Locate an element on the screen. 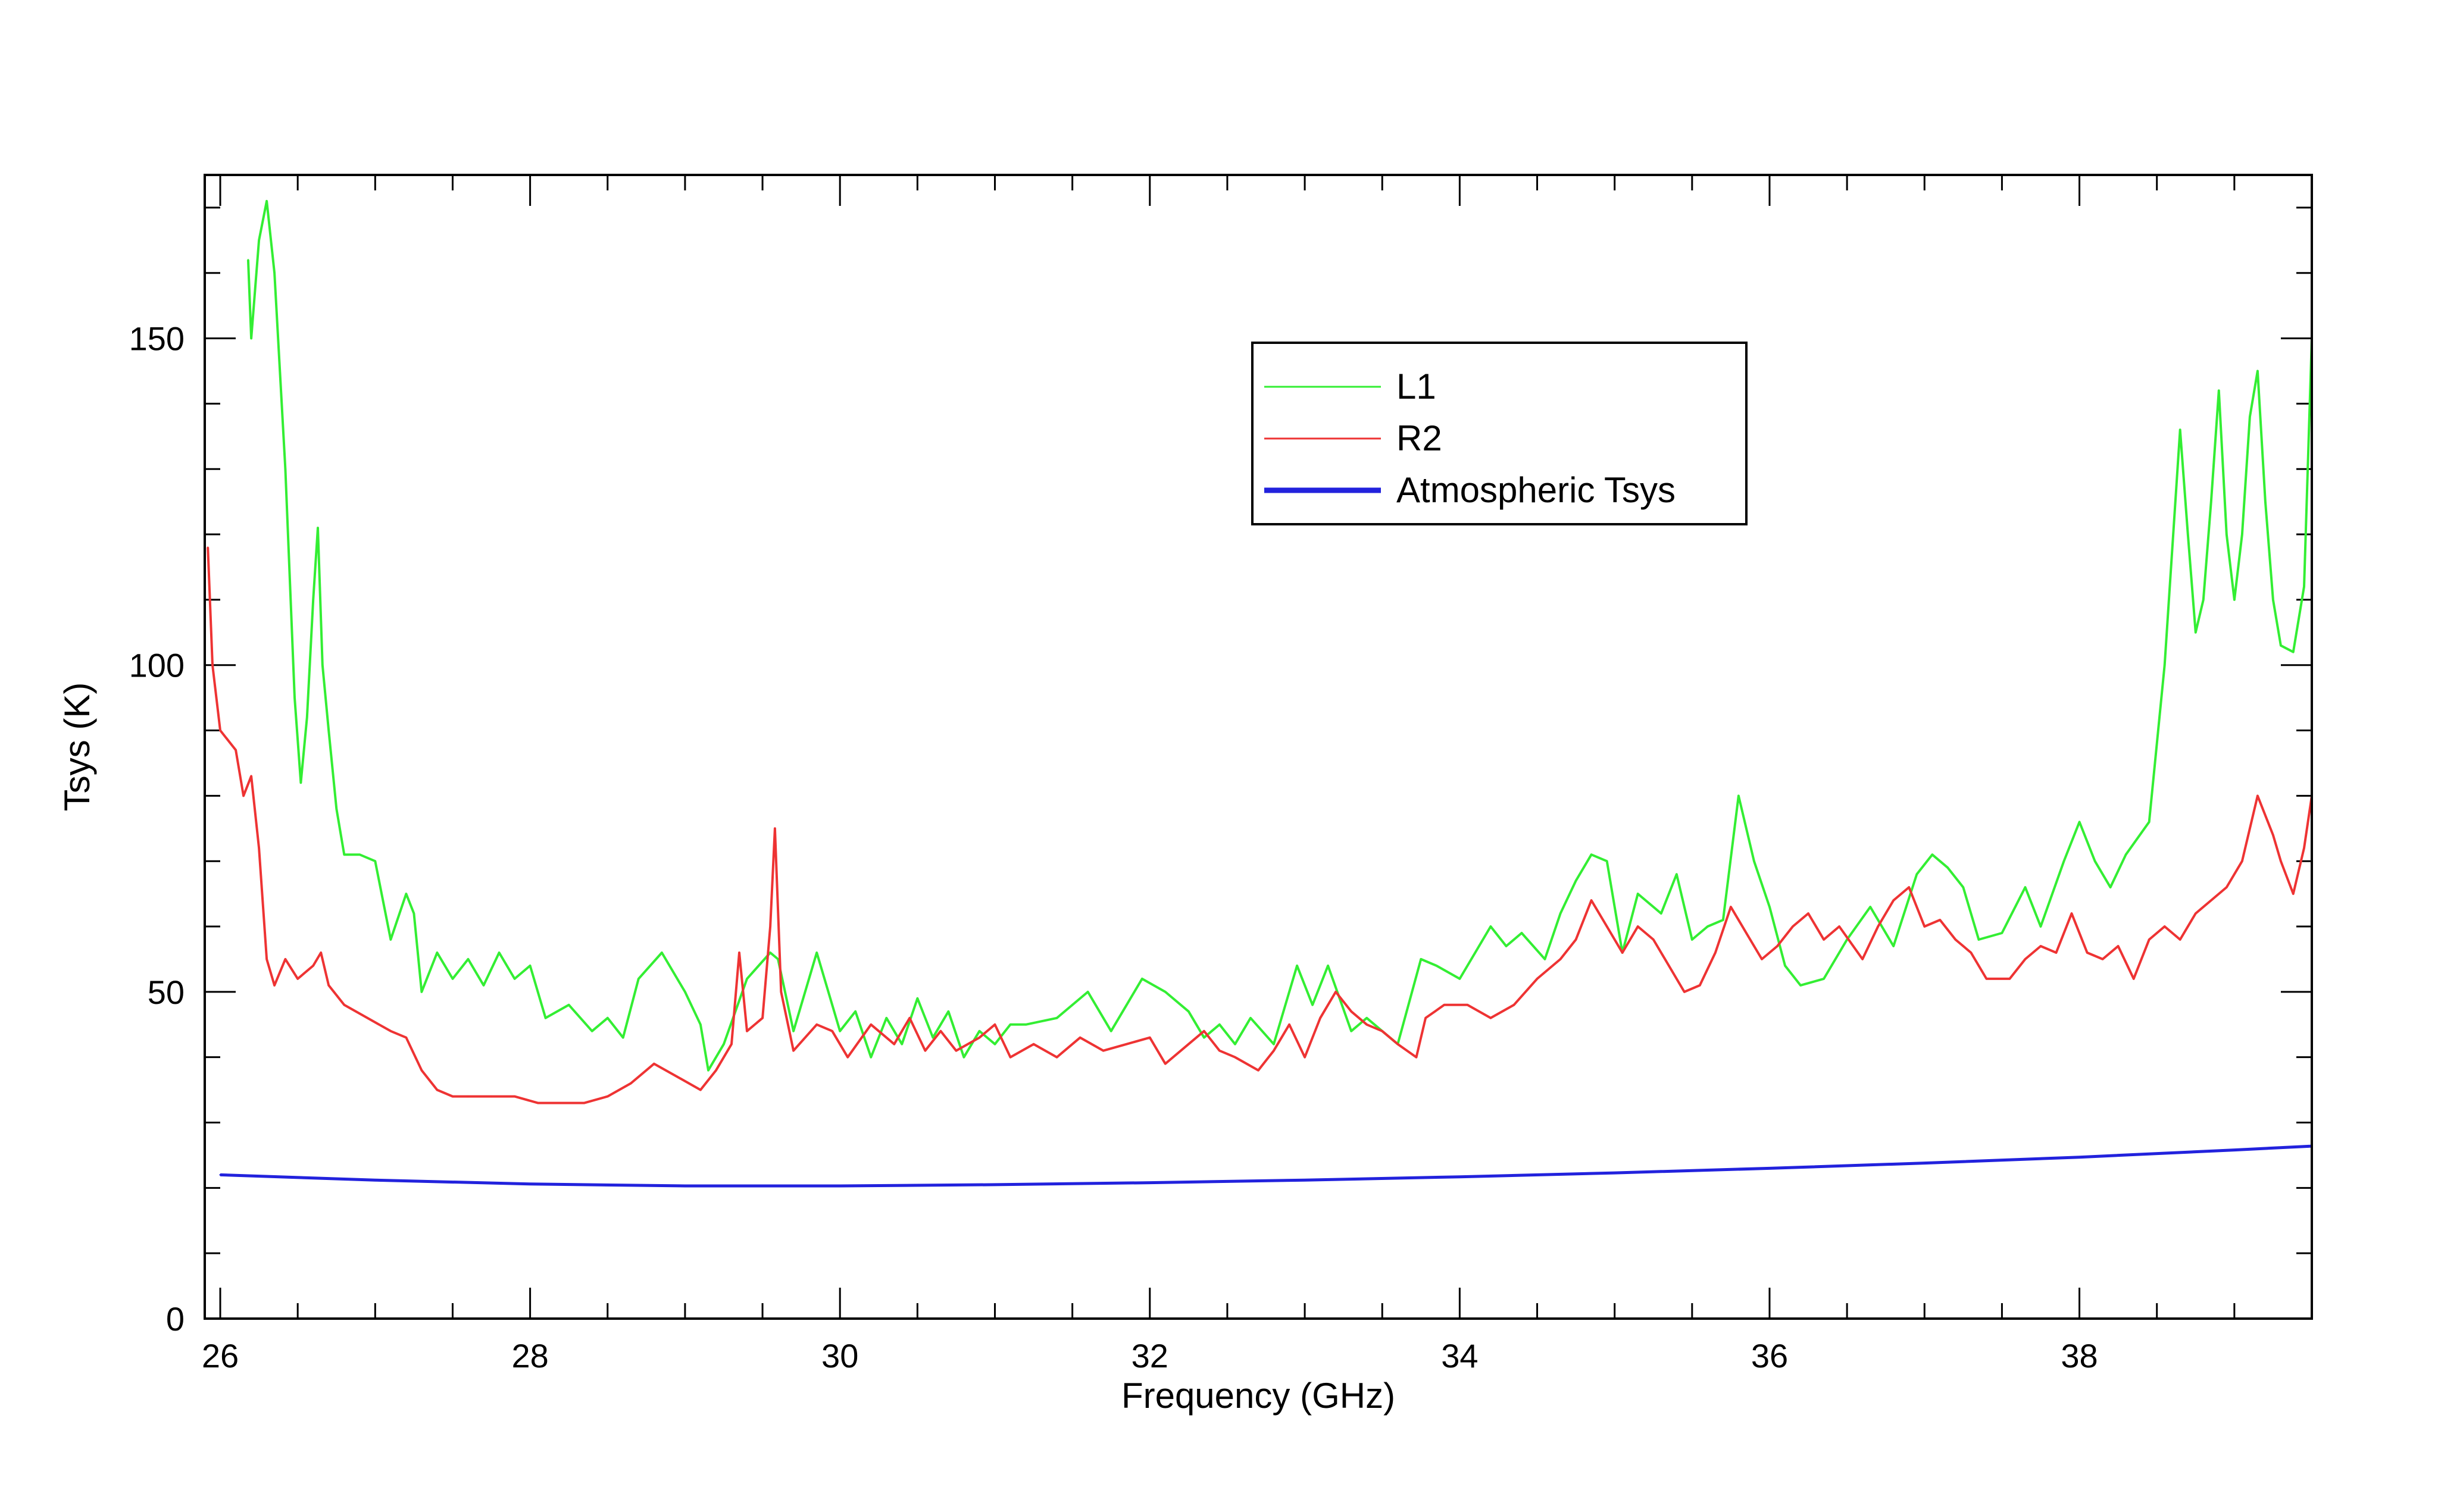  y-tick-label: 0 is located at coordinates (175, 1319).